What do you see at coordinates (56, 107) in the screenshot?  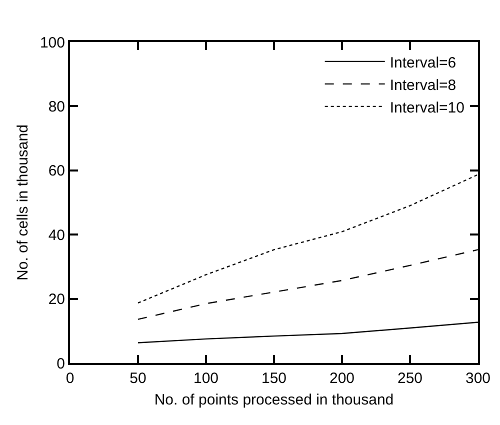 I see `y-tick-label: 80` at bounding box center [56, 107].